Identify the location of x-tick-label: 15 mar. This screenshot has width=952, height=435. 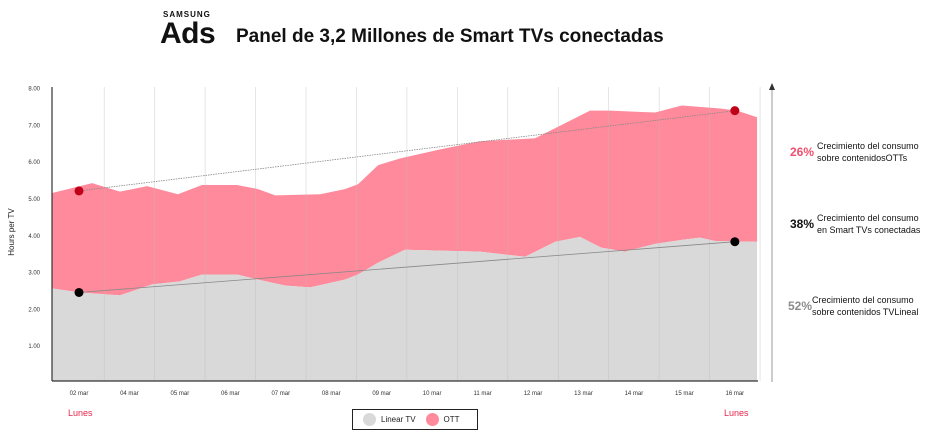
(684, 394).